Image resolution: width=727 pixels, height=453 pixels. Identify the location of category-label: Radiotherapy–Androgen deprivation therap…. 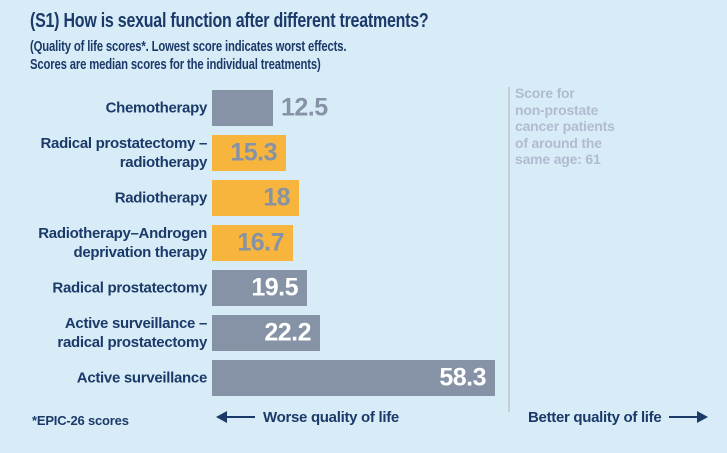
(122, 243).